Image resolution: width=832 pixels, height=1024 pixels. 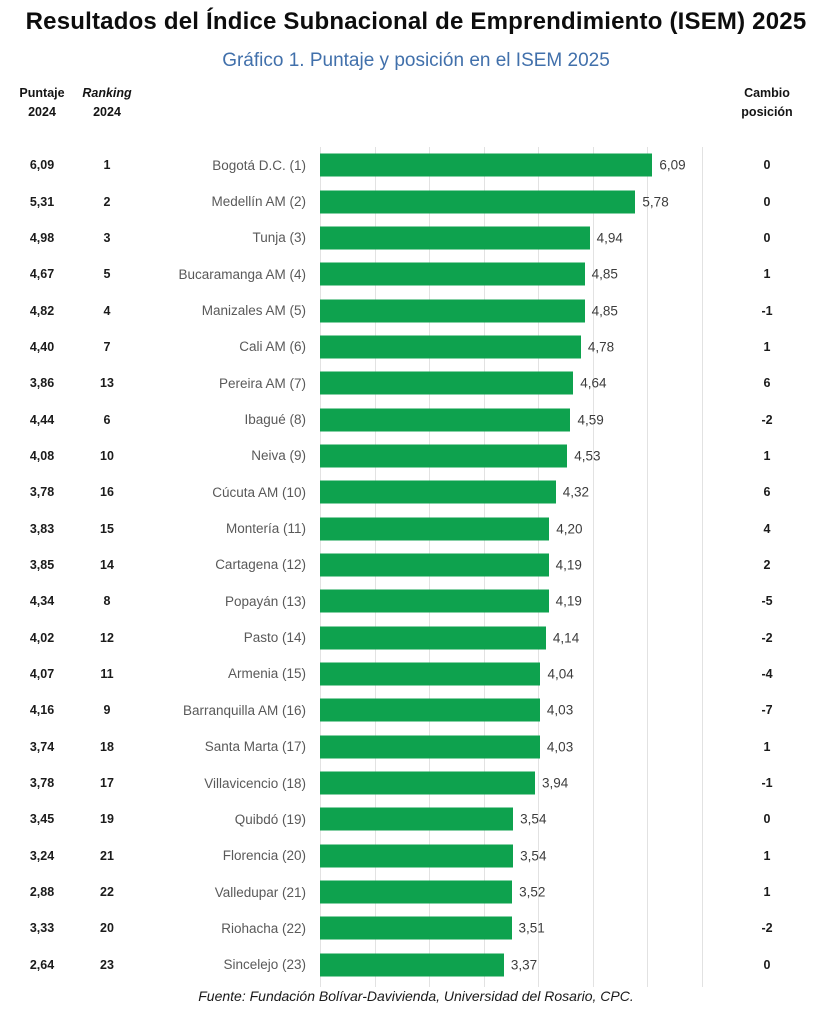 I want to click on ranking-2024-value: 15, so click(x=107, y=528).